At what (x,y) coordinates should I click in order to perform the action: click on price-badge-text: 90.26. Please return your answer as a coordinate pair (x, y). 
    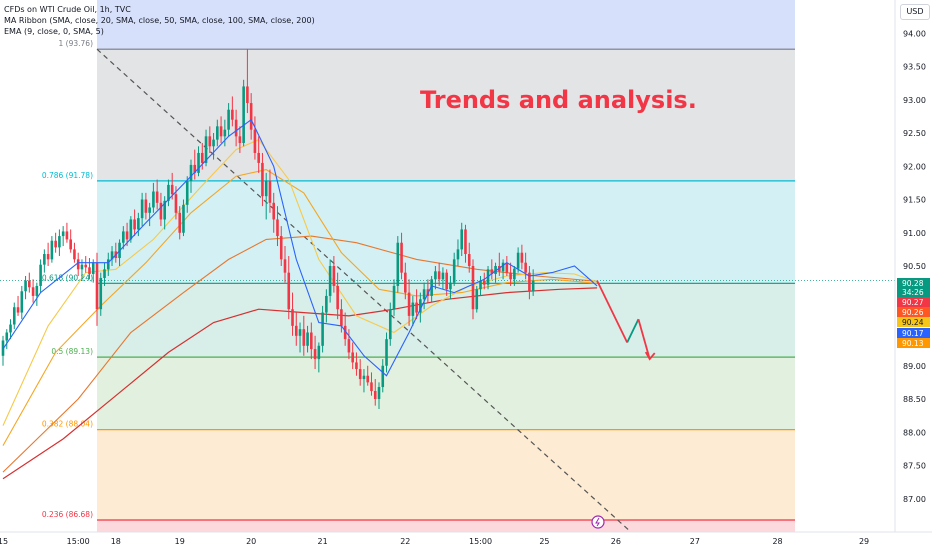
    Looking at the image, I should click on (913, 312).